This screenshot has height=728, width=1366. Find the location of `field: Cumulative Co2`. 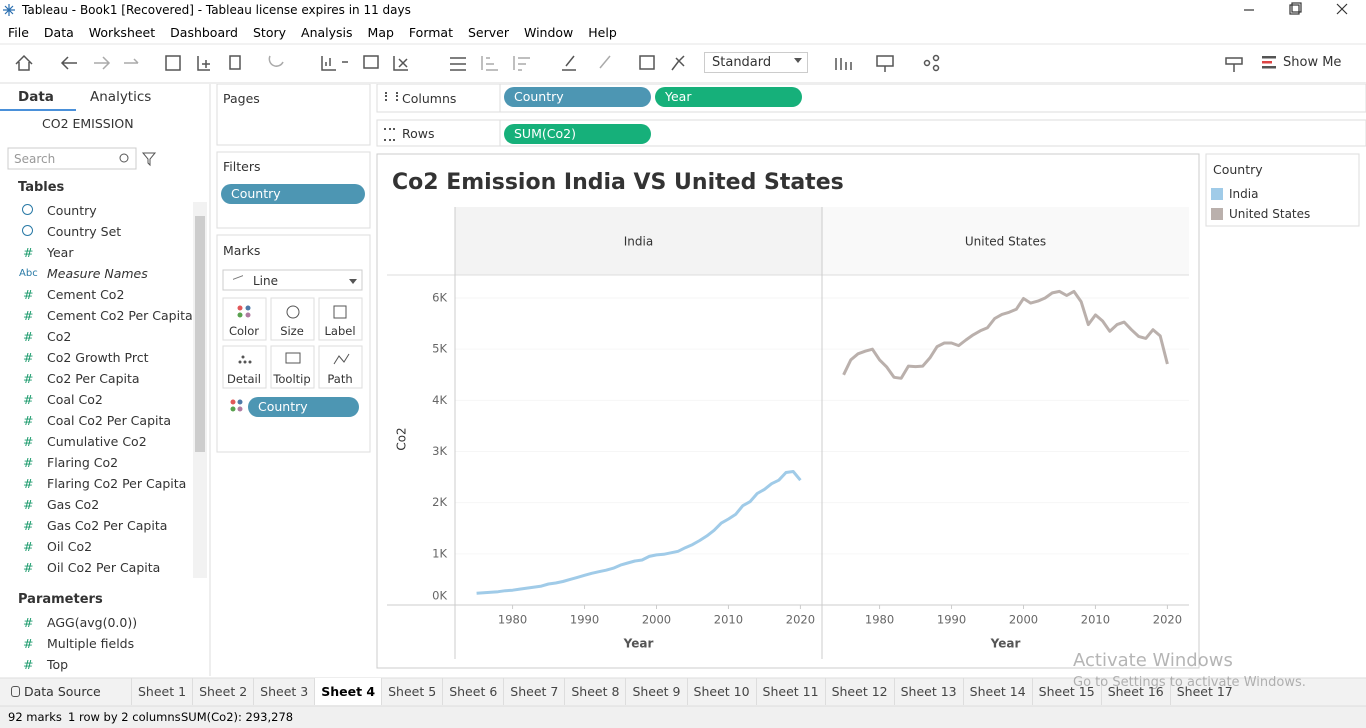

field: Cumulative Co2 is located at coordinates (97, 441).